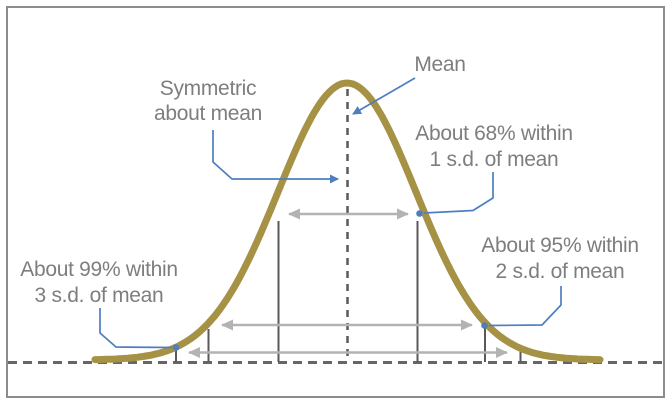 The image size is (671, 414). Describe the element at coordinates (525, 306) in the screenshot. I see `sd2-callout-line` at that location.